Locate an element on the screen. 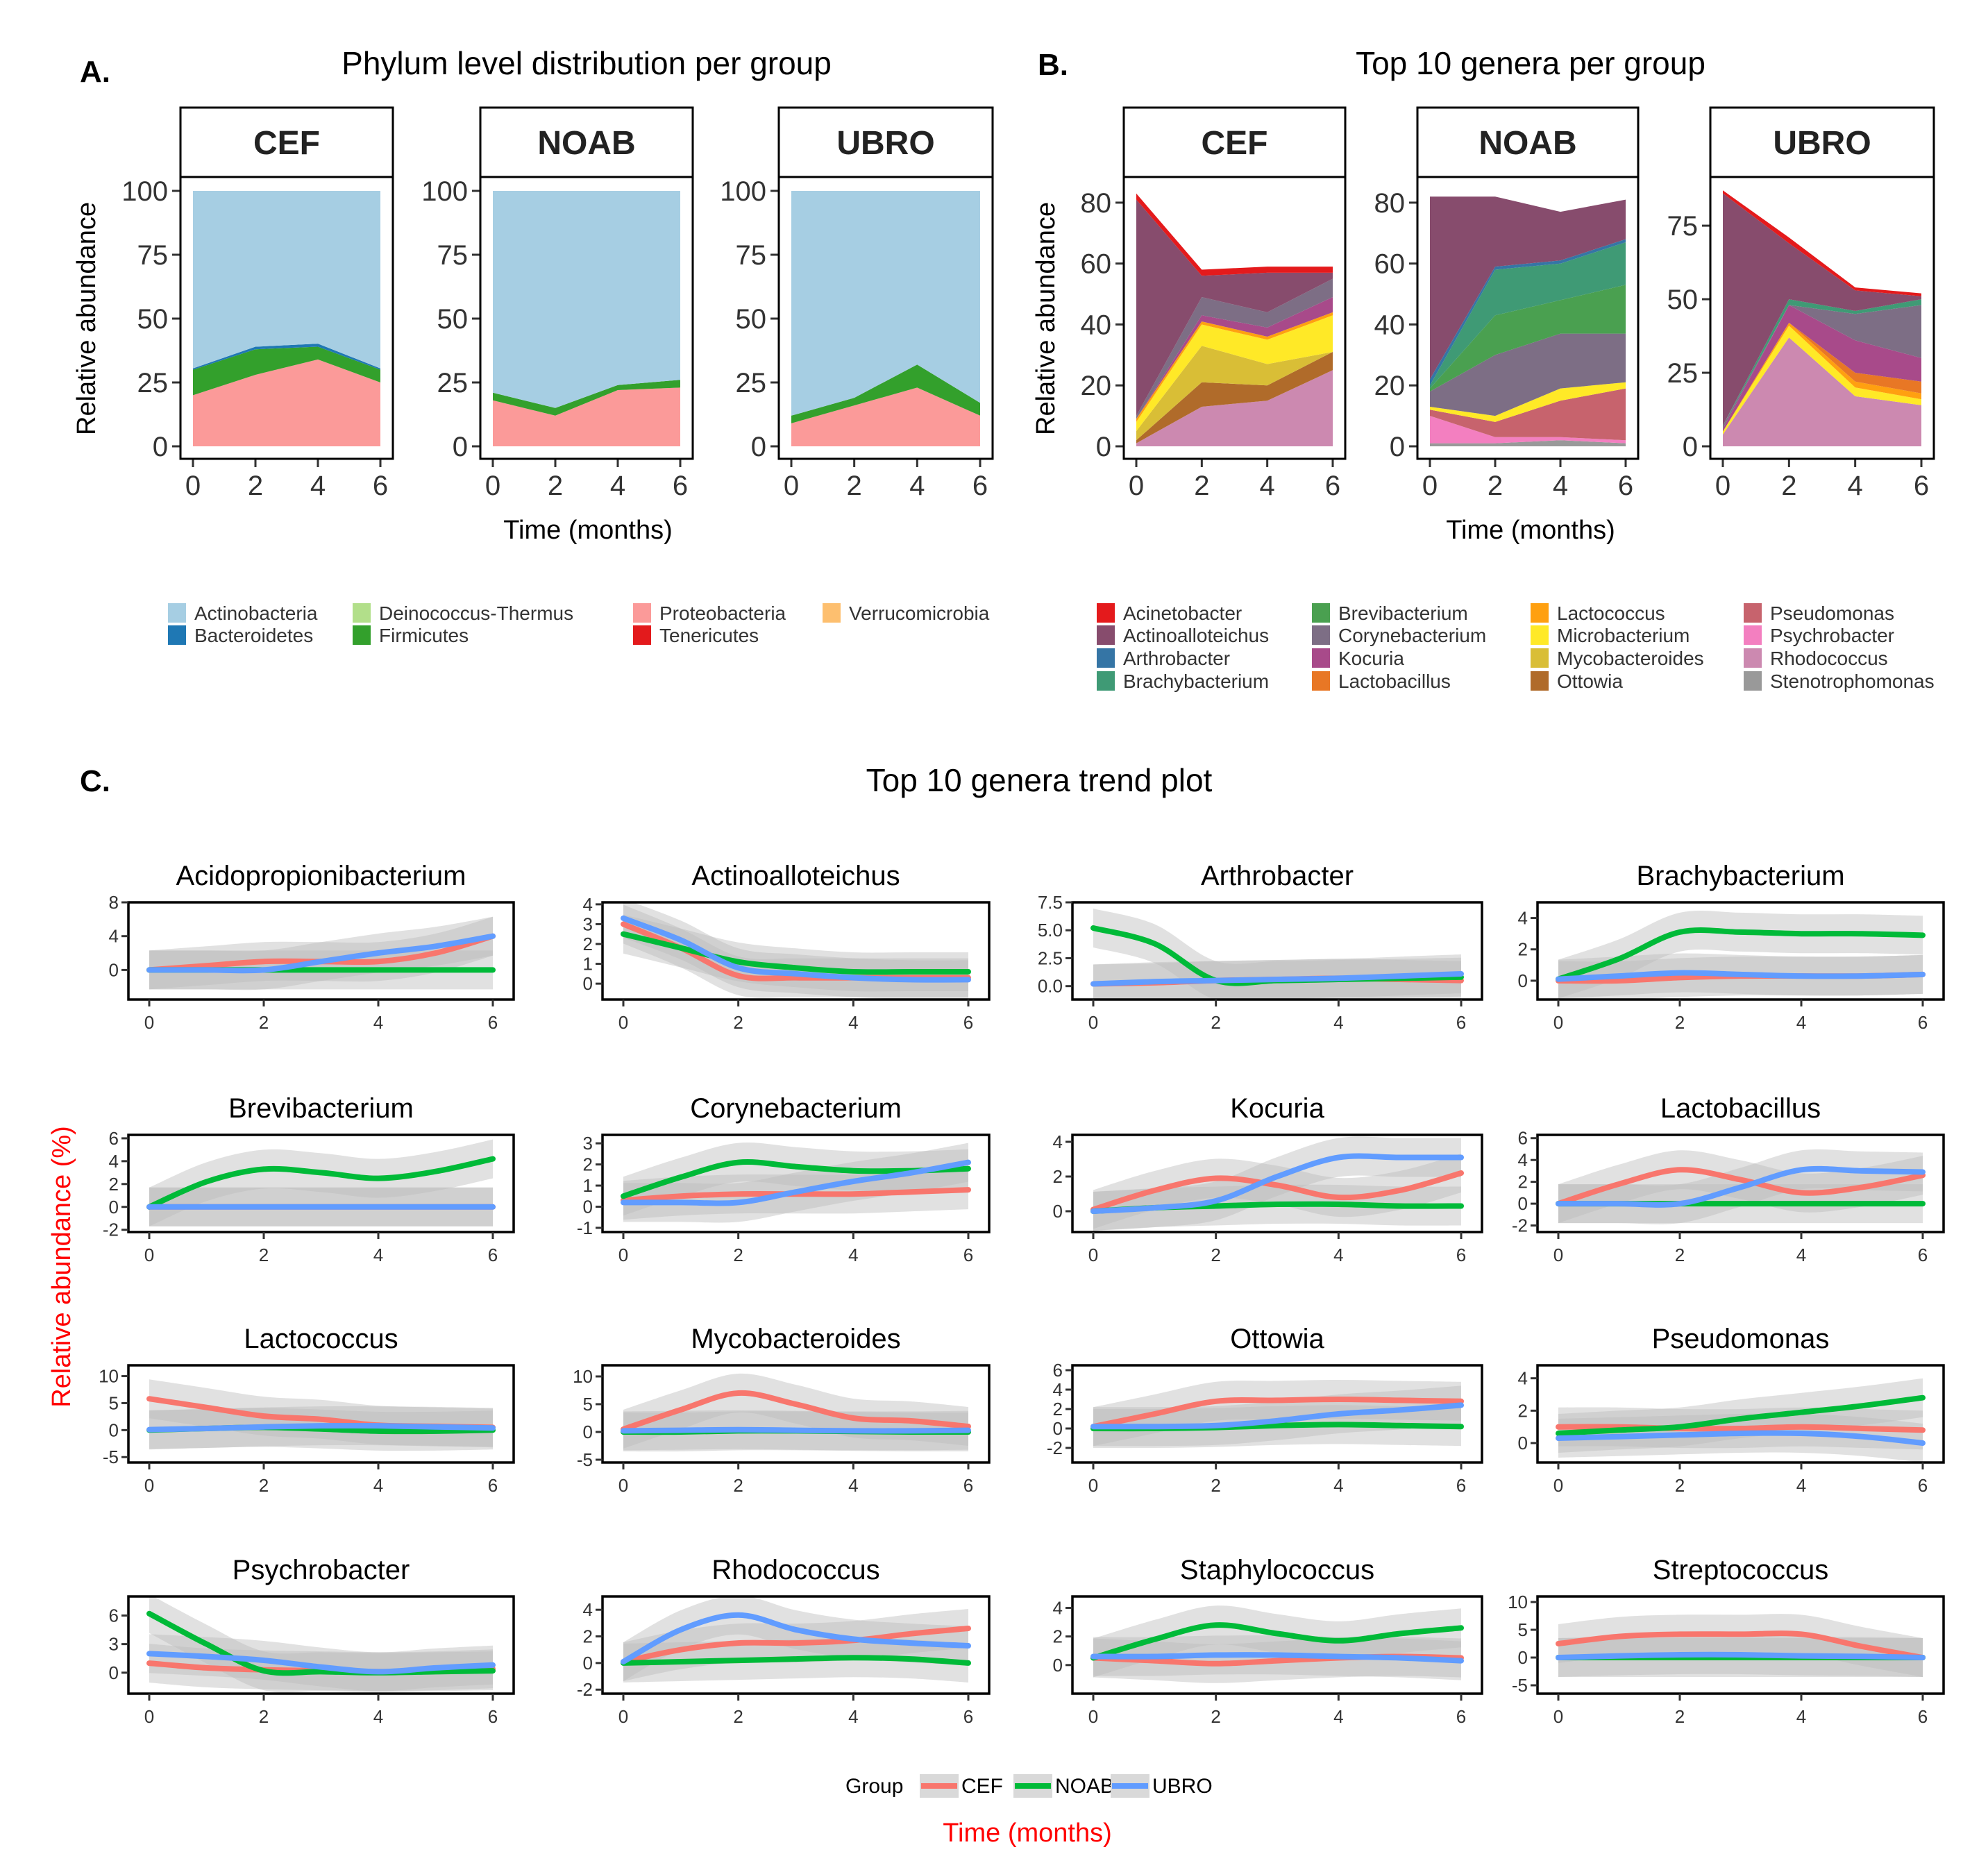 This screenshot has height=1863, width=1988. a-legend-item-tenericutes: Tenericutes is located at coordinates (696, 635).